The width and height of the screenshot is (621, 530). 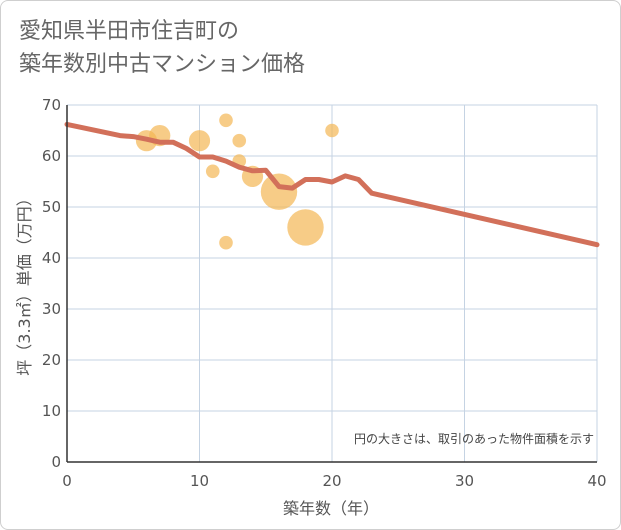 What do you see at coordinates (331, 508) in the screenshot?
I see `x-axis-title: 築年数（年）` at bounding box center [331, 508].